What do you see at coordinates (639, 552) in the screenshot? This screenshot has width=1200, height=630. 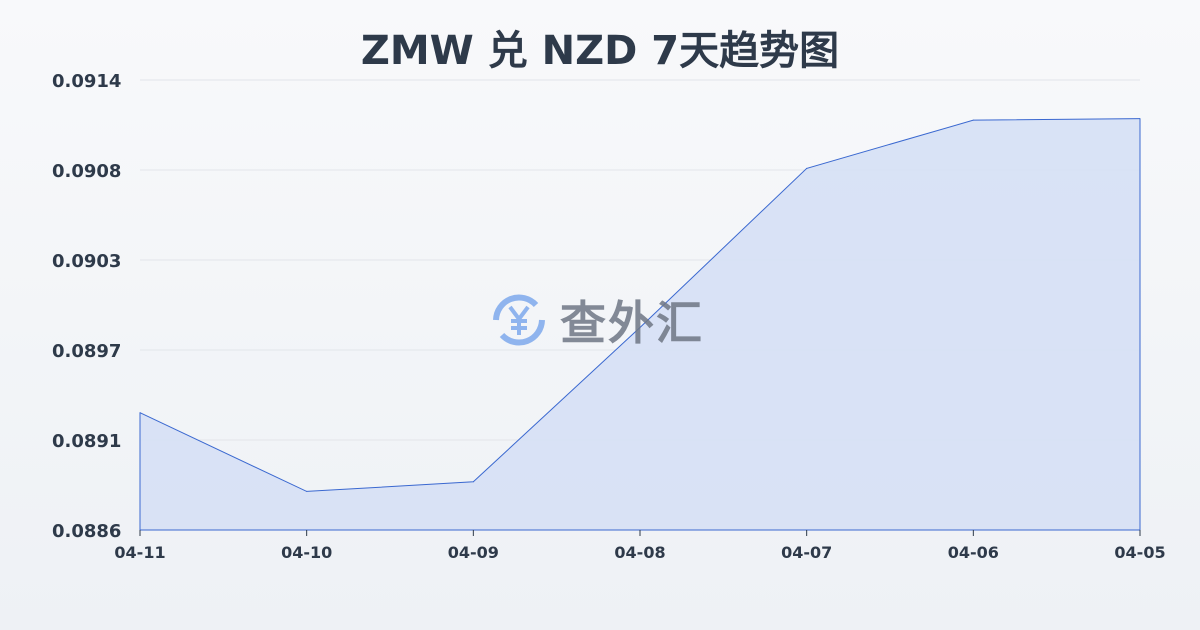 I see `x-tick-label: 04-08` at bounding box center [639, 552].